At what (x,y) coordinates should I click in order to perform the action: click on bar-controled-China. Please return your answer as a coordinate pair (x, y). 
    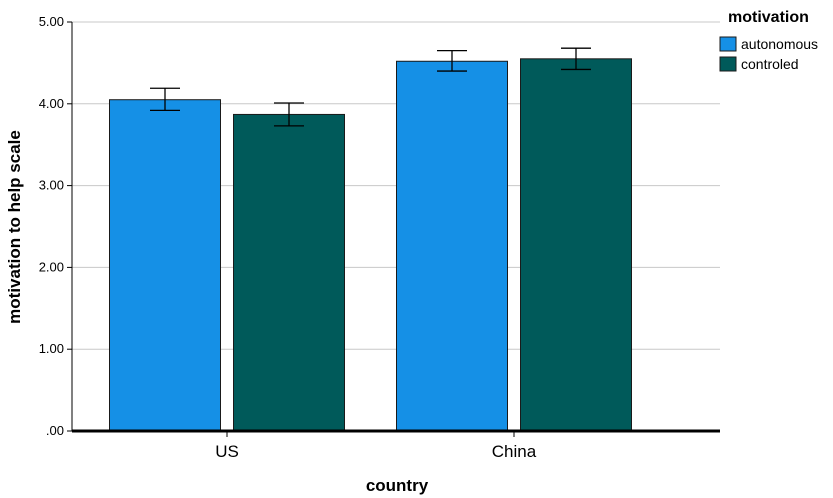
    Looking at the image, I should click on (576, 245).